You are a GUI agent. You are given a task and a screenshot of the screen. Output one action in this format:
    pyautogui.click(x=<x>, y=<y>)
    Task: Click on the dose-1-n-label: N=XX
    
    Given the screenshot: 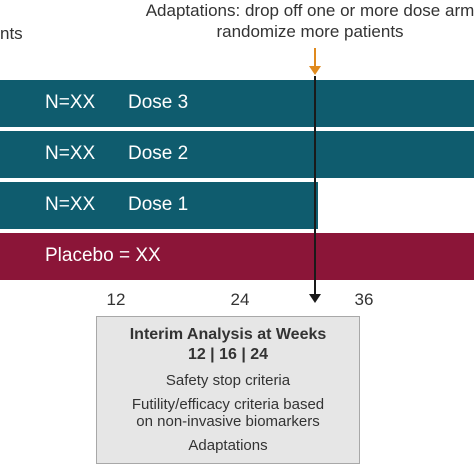 What is the action you would take?
    pyautogui.click(x=70, y=204)
    